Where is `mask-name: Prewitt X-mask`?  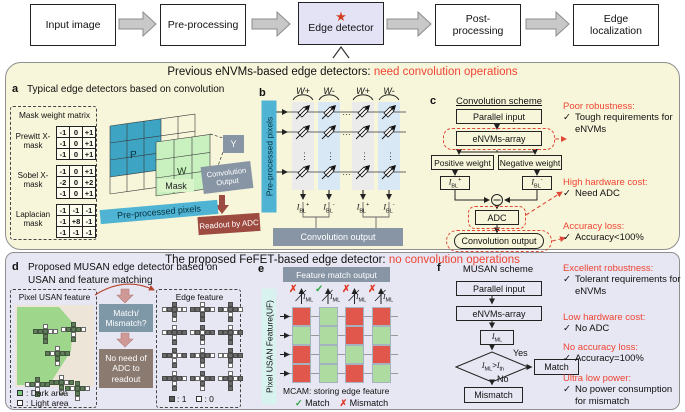 mask-name: Prewitt X-mask is located at coordinates (33, 141).